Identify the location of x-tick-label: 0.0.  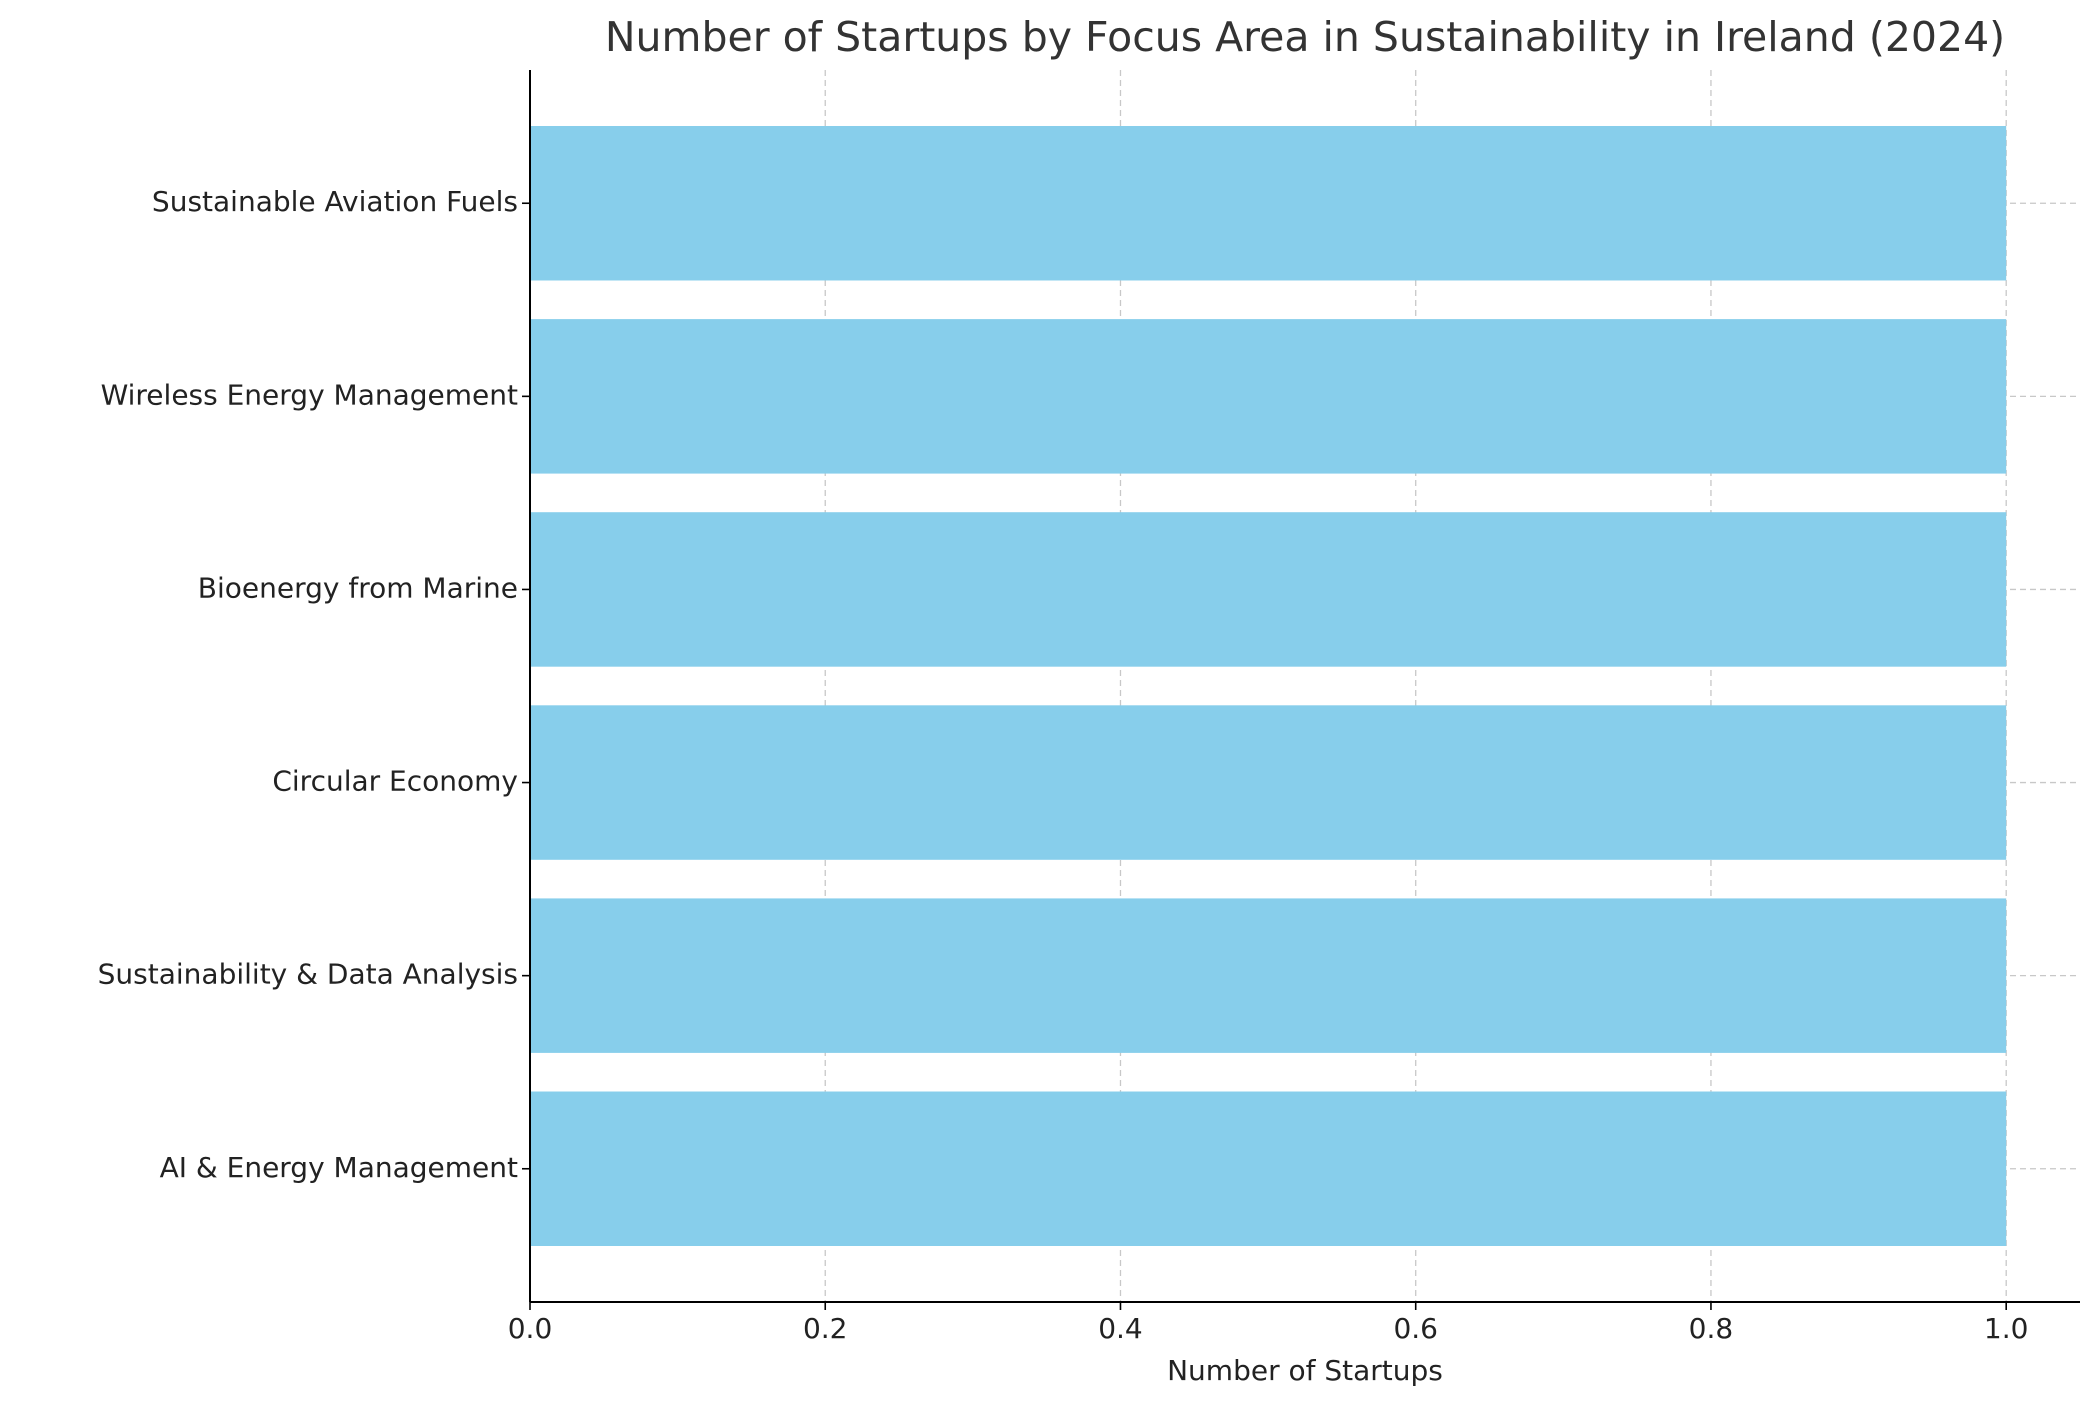
(530, 1328).